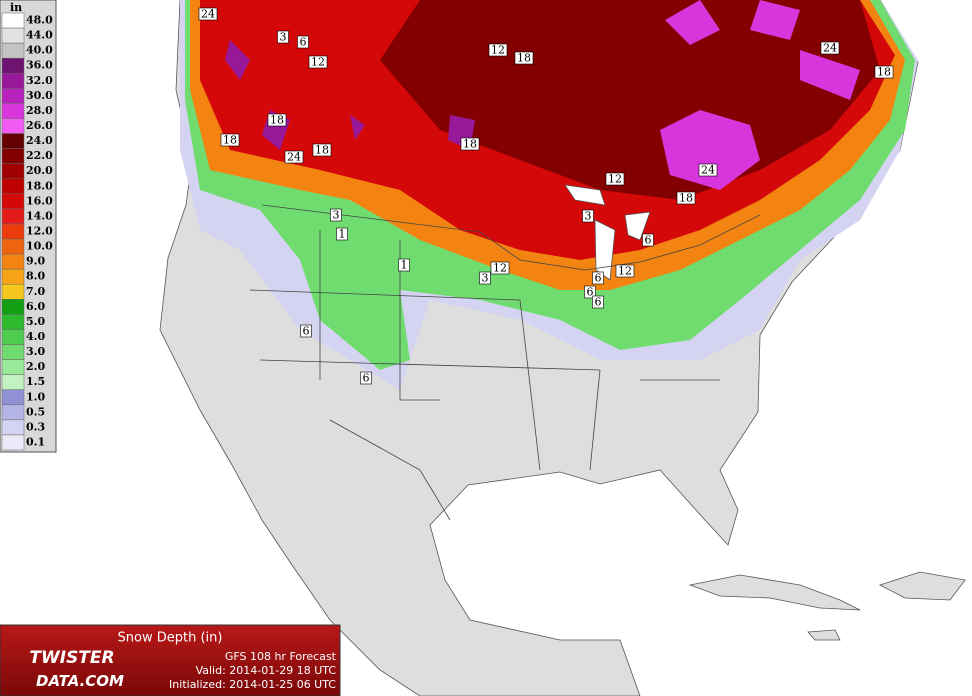  I want to click on legend-label: 20.0, so click(39, 170).